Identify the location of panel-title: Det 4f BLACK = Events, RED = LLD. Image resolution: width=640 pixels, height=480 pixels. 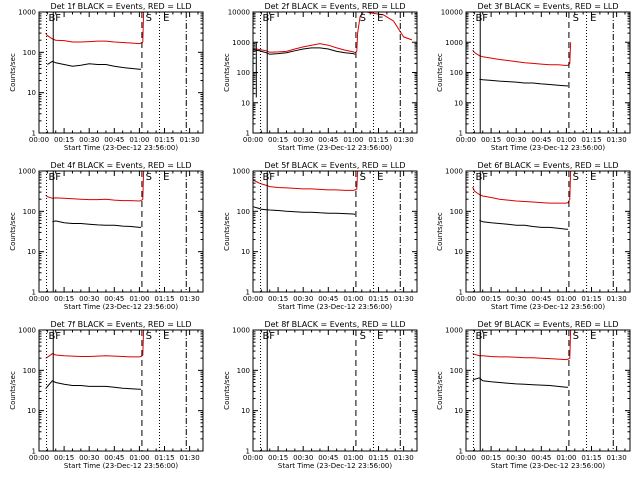
(120, 165).